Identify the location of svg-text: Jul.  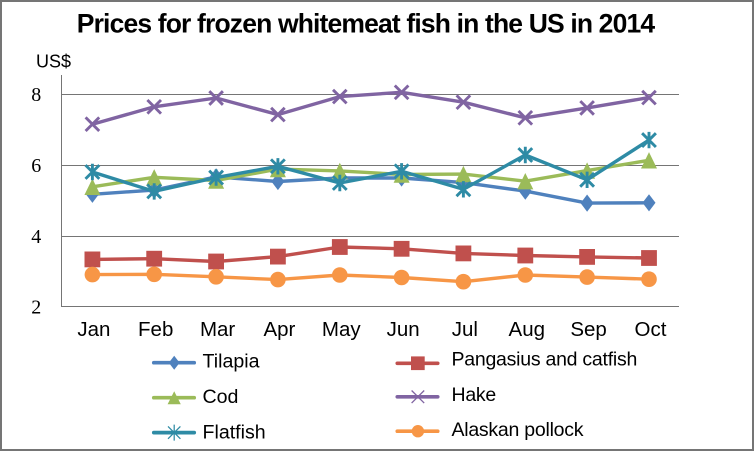
(465, 329).